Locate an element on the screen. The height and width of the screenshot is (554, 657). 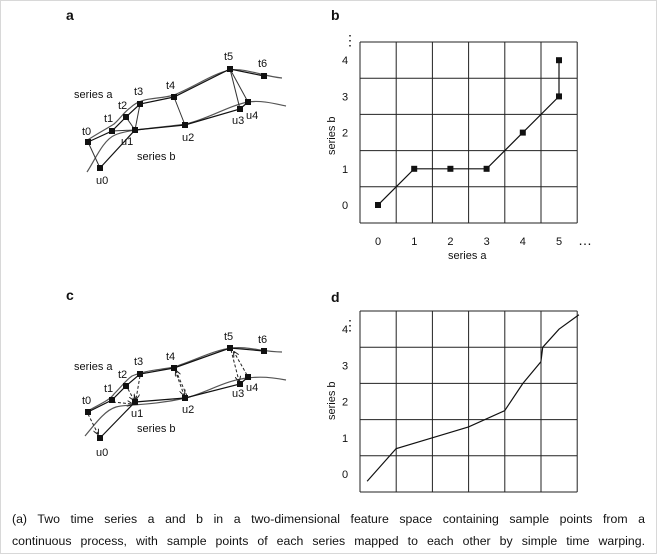
label-t5: t5 is located at coordinates (228, 57).